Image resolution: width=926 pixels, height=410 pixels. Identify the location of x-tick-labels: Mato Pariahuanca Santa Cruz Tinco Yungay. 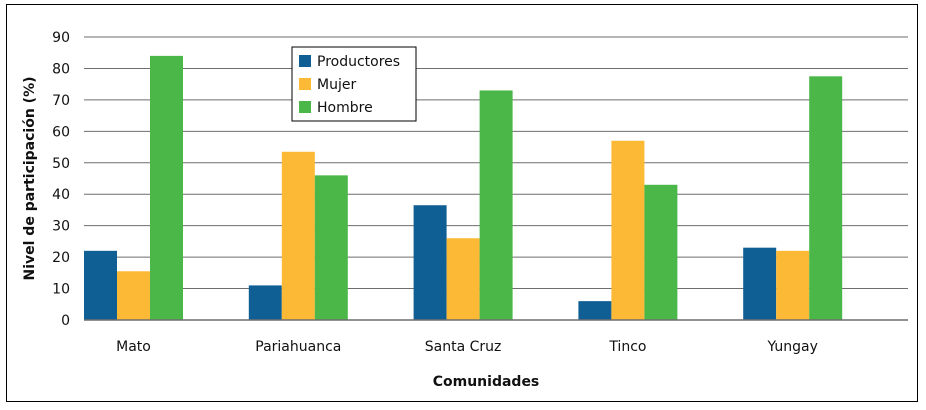
(467, 347).